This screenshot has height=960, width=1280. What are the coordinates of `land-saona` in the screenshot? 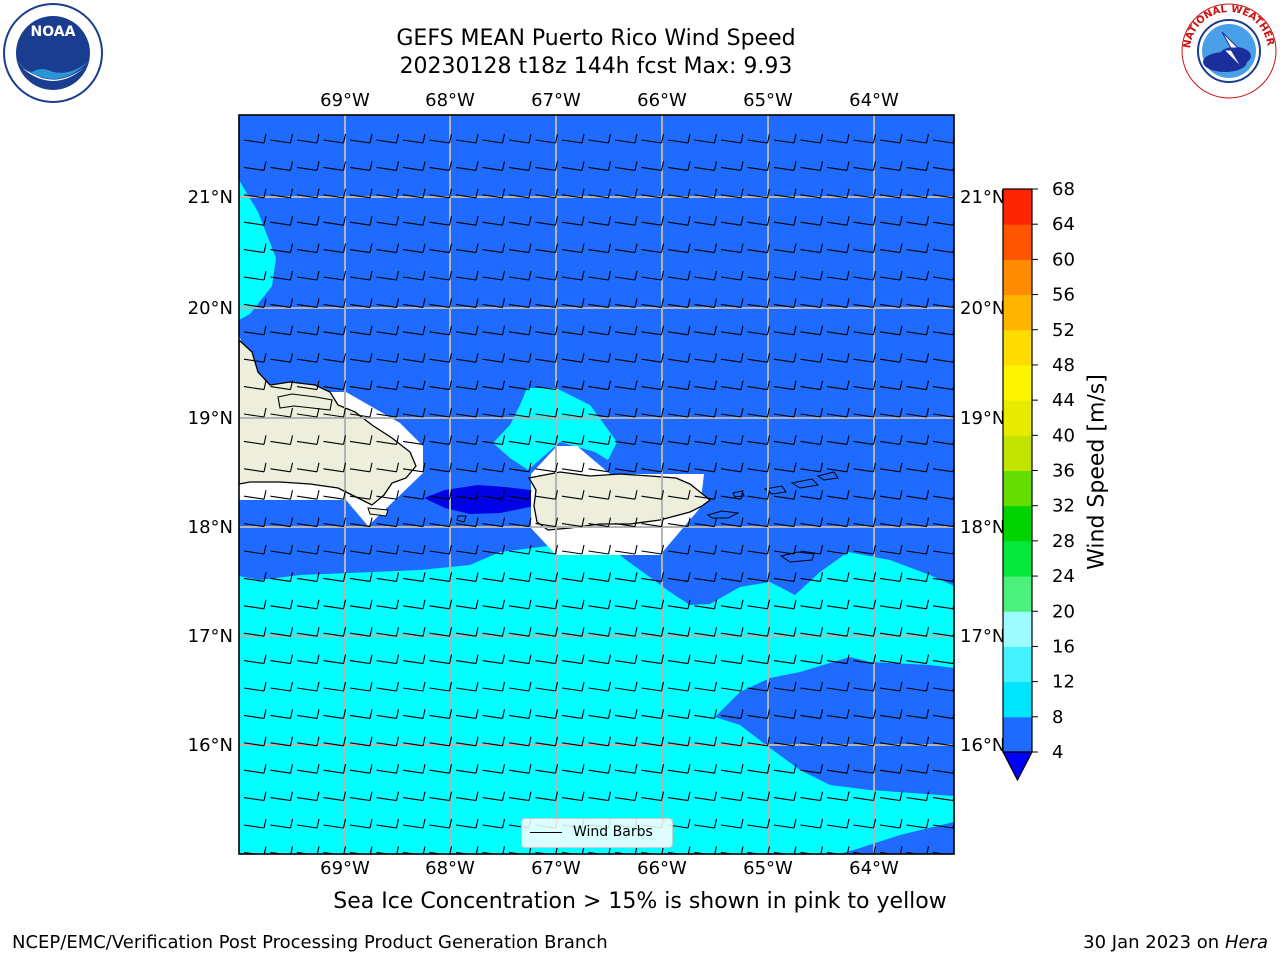 It's located at (378, 512).